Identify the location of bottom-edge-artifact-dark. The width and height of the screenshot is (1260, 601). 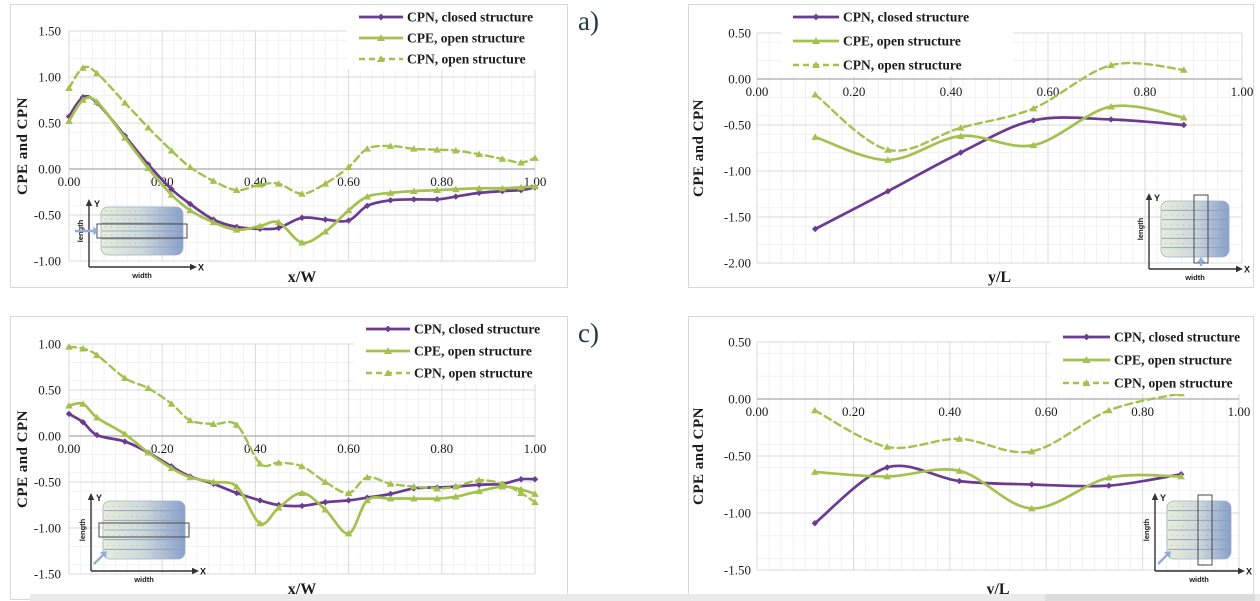
(1150, 597).